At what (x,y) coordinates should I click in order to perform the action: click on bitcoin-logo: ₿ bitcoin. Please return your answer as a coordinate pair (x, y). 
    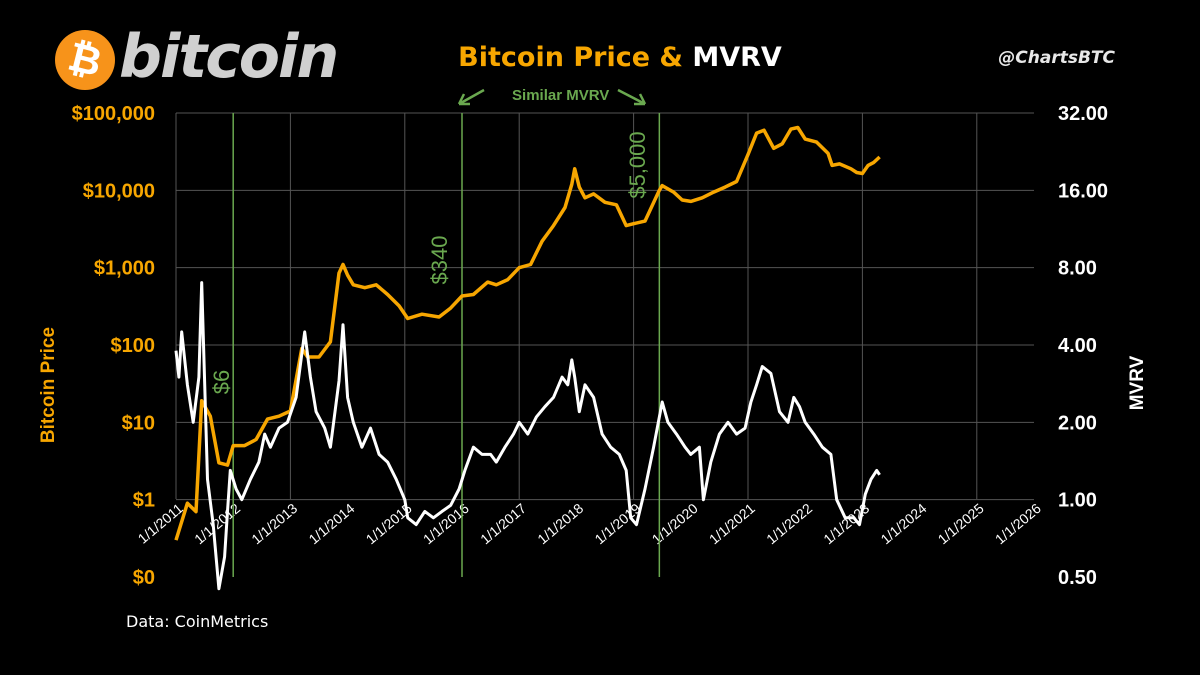
    Looking at the image, I should click on (205, 57).